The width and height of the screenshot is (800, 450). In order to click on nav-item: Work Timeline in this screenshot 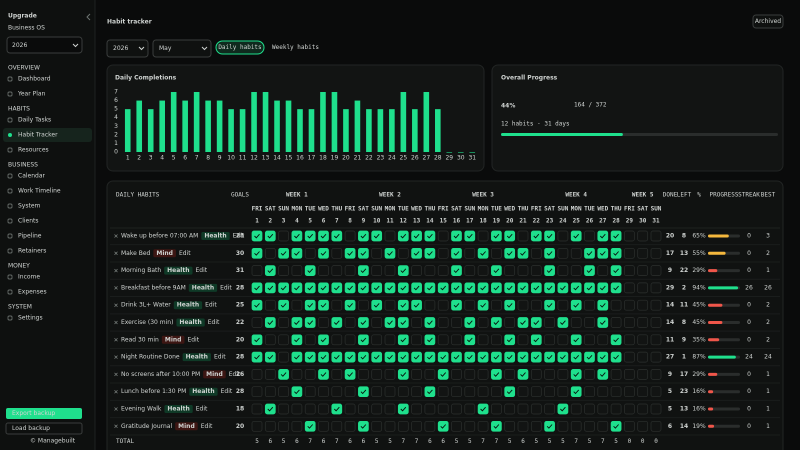, I will do `click(39, 191)`.